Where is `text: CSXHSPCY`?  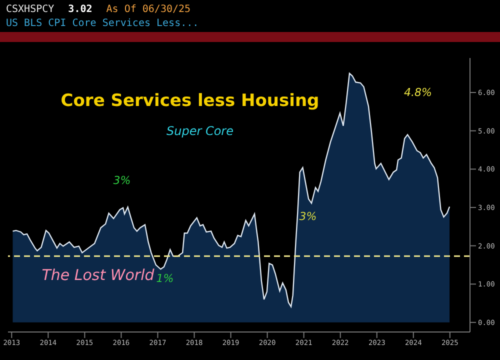 text: CSXHSPCY is located at coordinates (30, 9).